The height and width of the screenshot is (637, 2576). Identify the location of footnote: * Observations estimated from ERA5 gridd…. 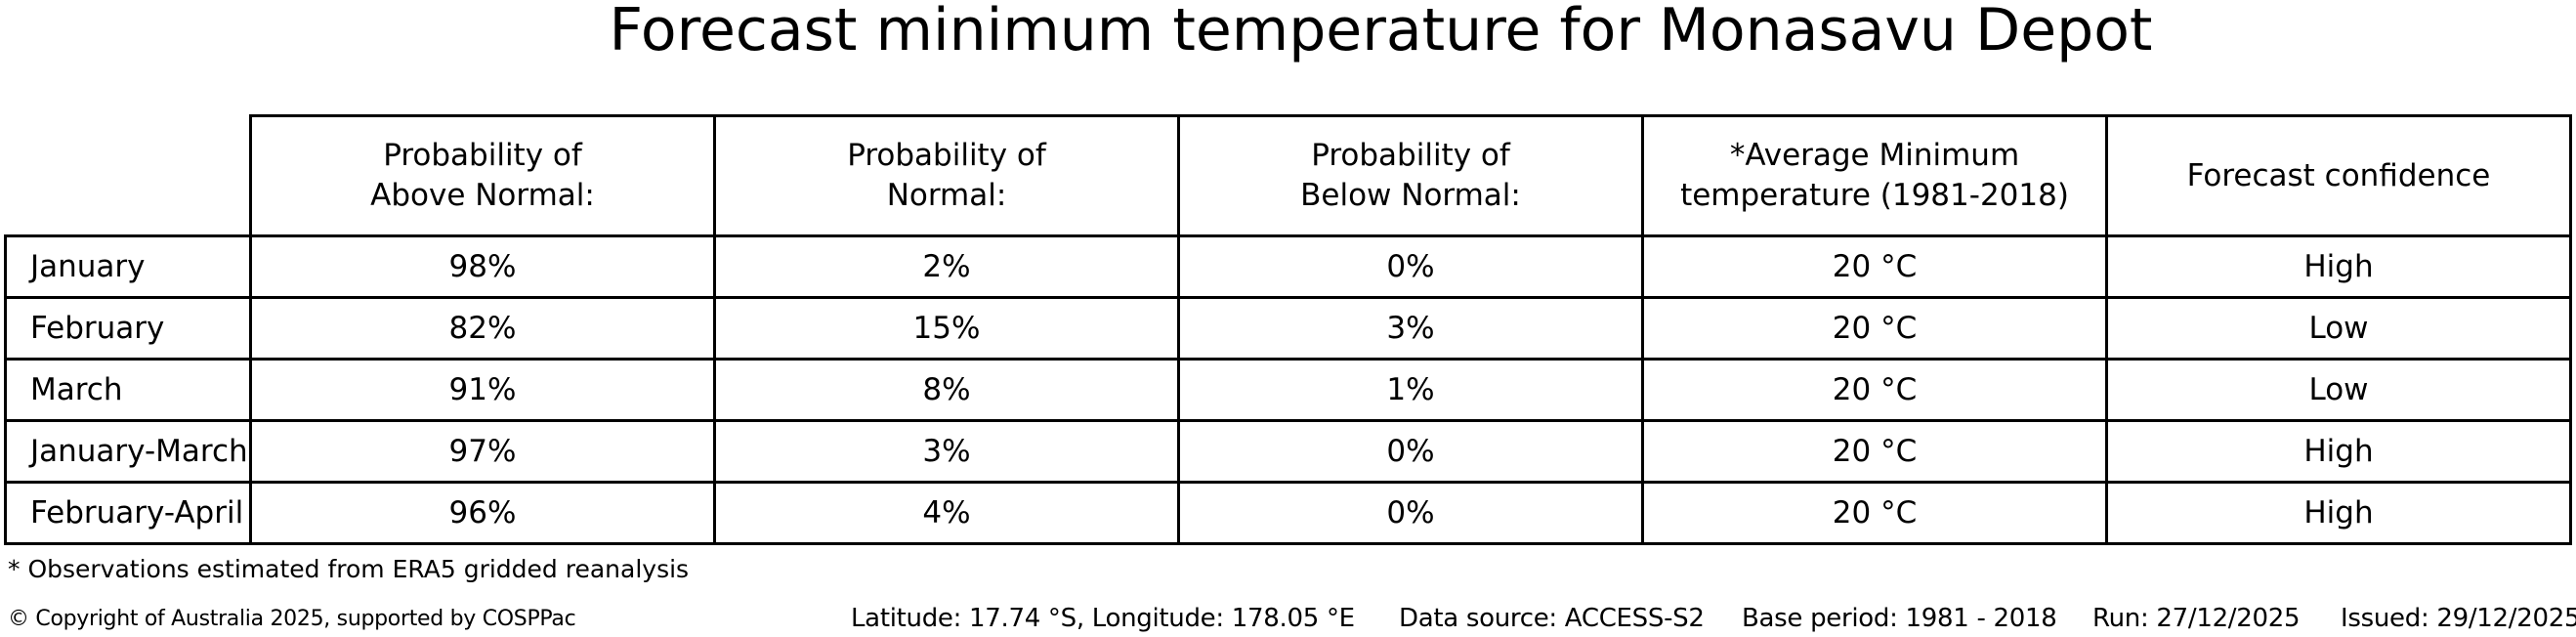
(349, 569).